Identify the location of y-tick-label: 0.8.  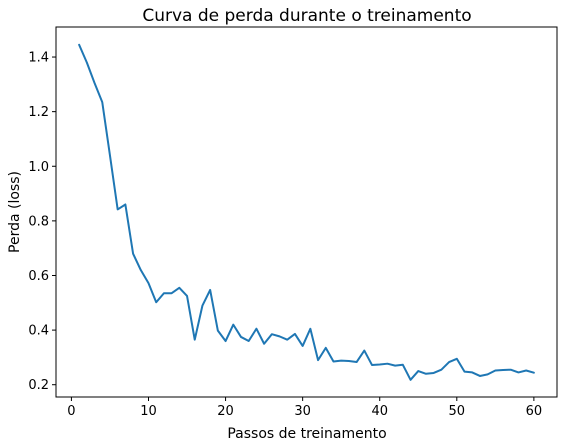
(38, 221).